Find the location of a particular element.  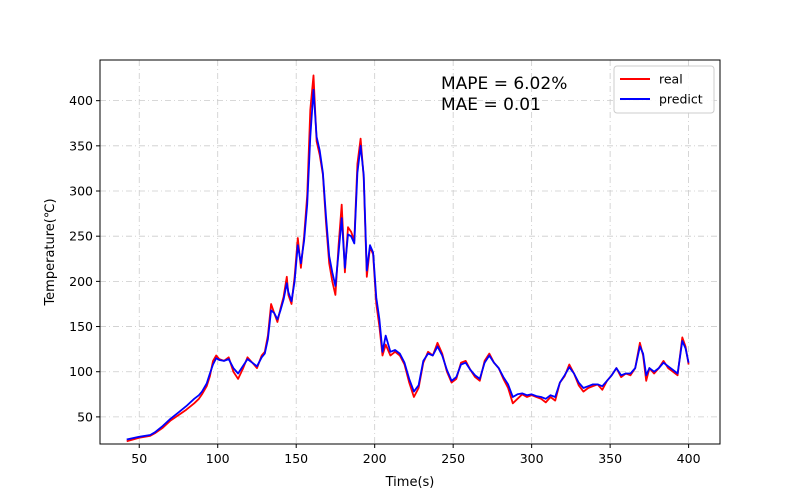

legend-label-predict: predict is located at coordinates (681, 99).